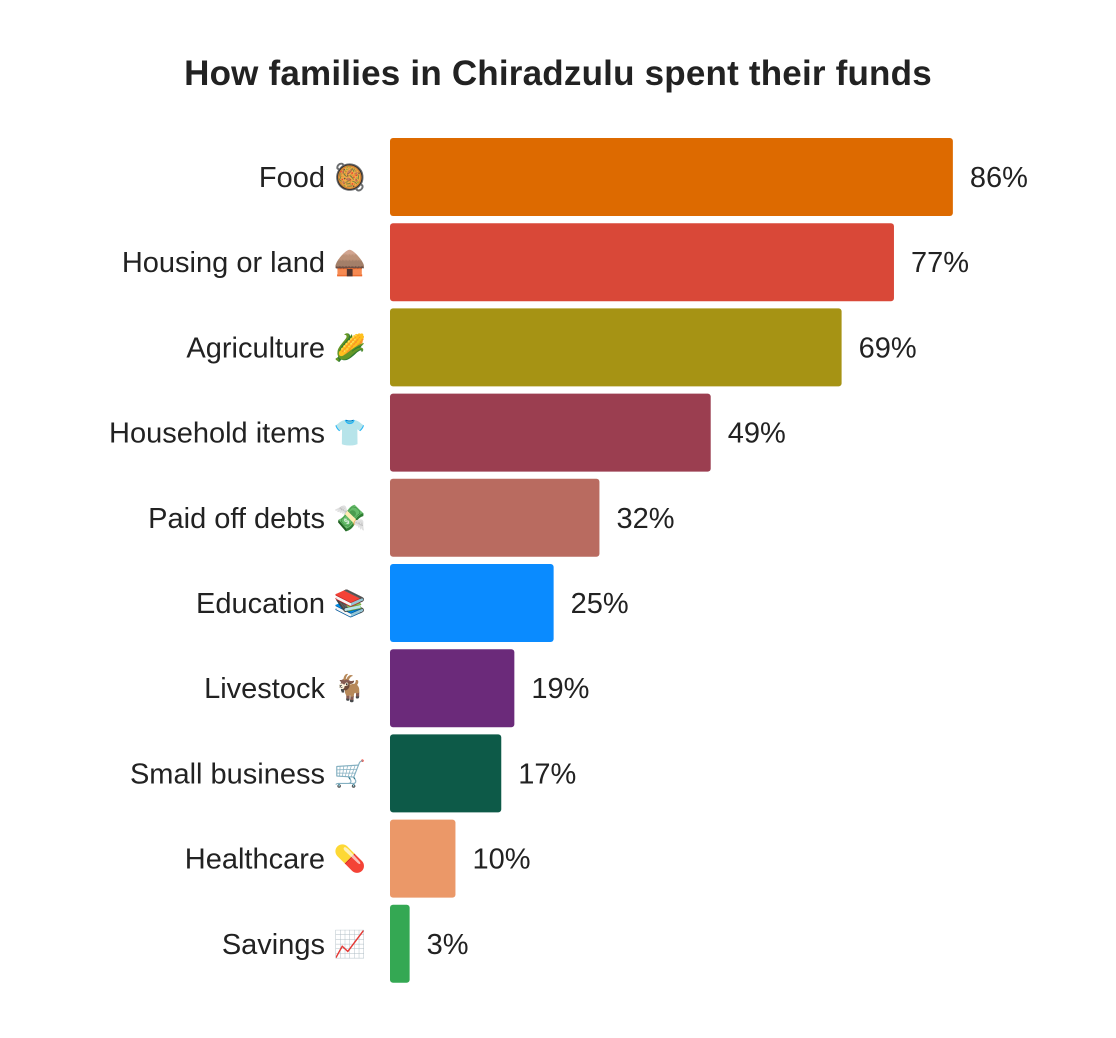  I want to click on value-label: 69%, so click(888, 348).